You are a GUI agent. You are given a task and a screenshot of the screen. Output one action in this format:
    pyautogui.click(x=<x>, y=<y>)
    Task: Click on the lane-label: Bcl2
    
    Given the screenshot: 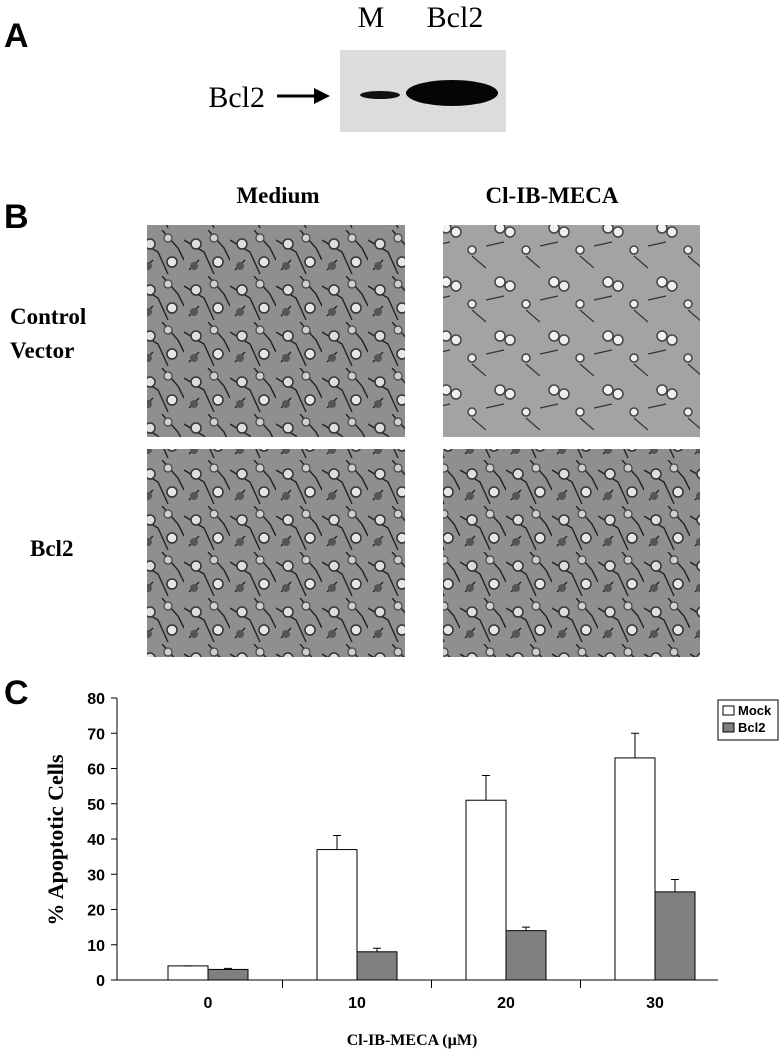 What is the action you would take?
    pyautogui.click(x=455, y=17)
    